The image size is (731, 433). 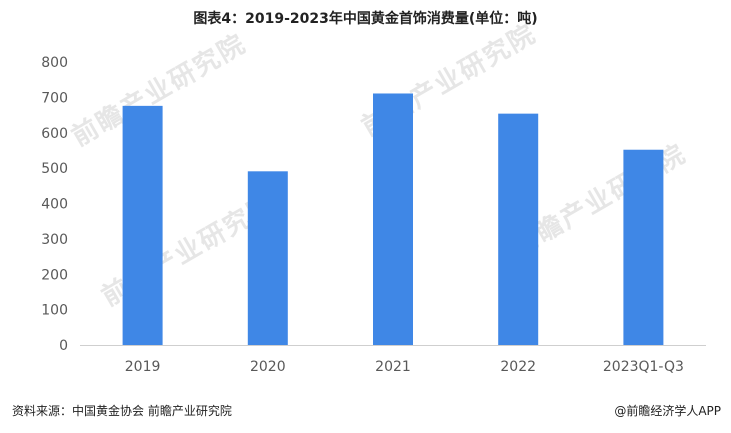 What do you see at coordinates (365, 19) in the screenshot?
I see `chart-title: 图表4：2019-2023年中国黄金首饰消费量(单位：吨)` at bounding box center [365, 19].